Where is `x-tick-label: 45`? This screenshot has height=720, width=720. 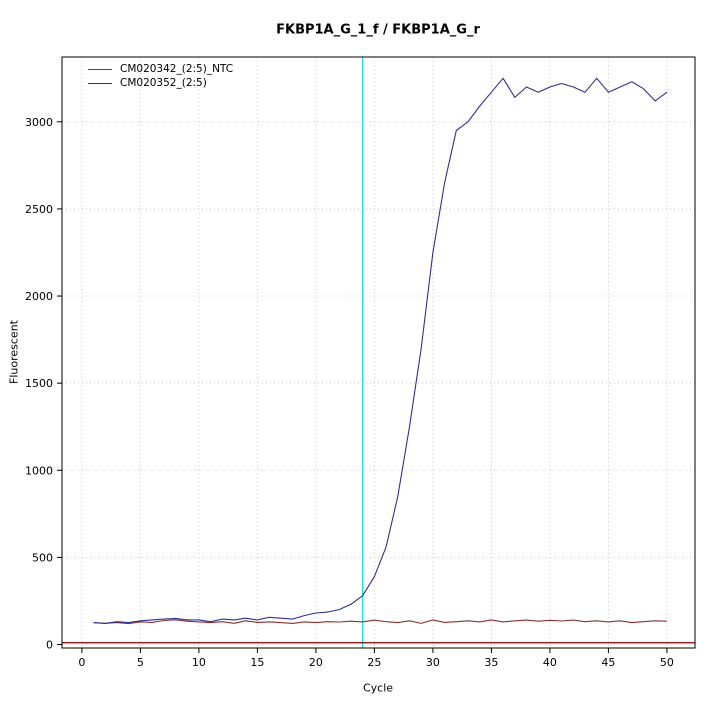
x-tick-label: 45 is located at coordinates (608, 662).